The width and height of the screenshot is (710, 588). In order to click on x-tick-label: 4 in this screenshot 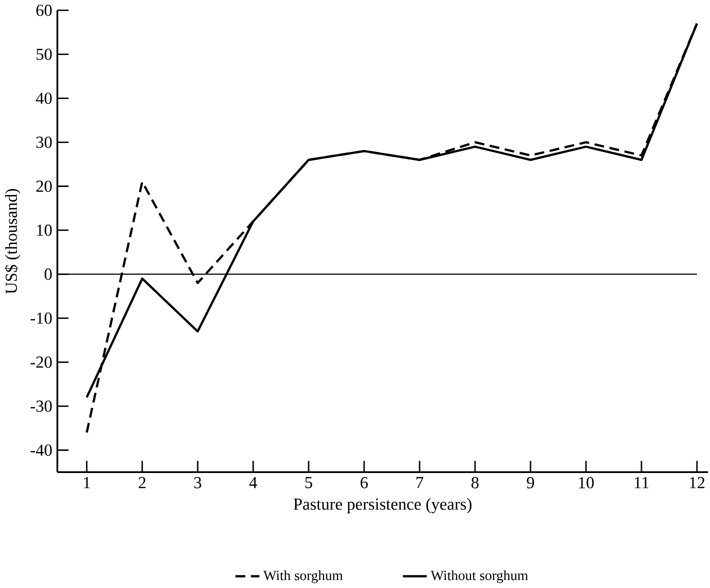, I will do `click(253, 482)`.